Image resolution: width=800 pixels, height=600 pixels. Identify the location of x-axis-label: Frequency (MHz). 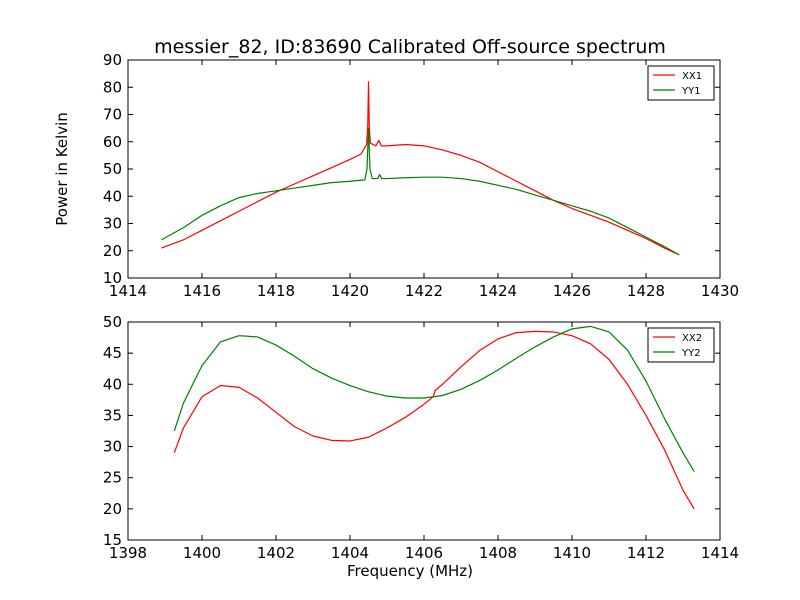
(410, 571).